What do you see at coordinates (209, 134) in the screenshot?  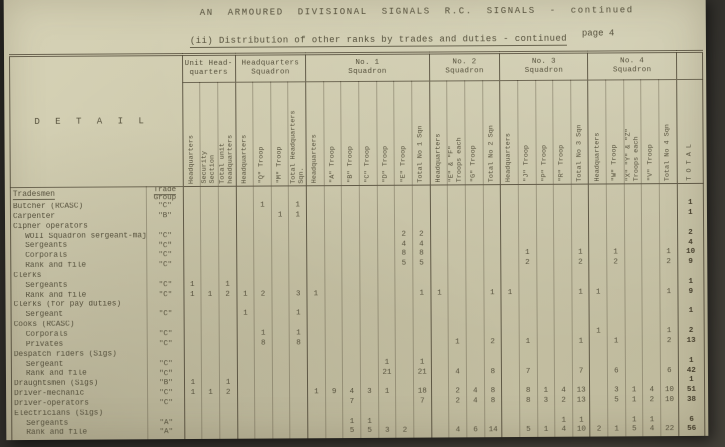 I see `column-header: Security Section` at bounding box center [209, 134].